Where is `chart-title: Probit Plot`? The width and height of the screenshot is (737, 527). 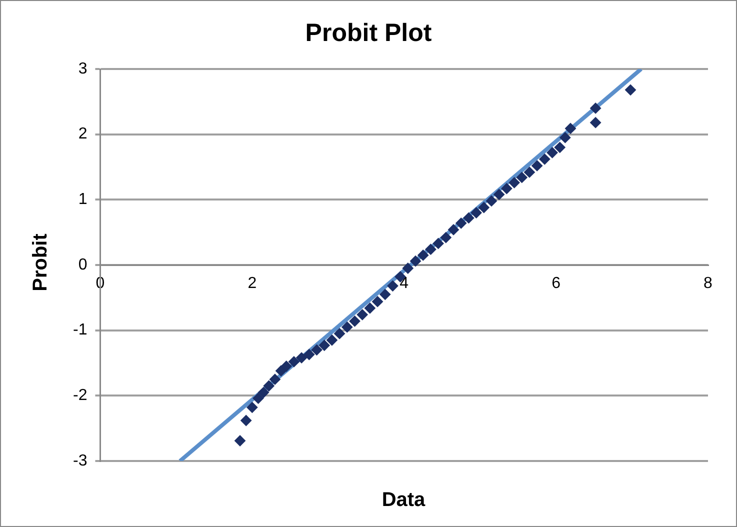 chart-title: Probit Plot is located at coordinates (368, 33).